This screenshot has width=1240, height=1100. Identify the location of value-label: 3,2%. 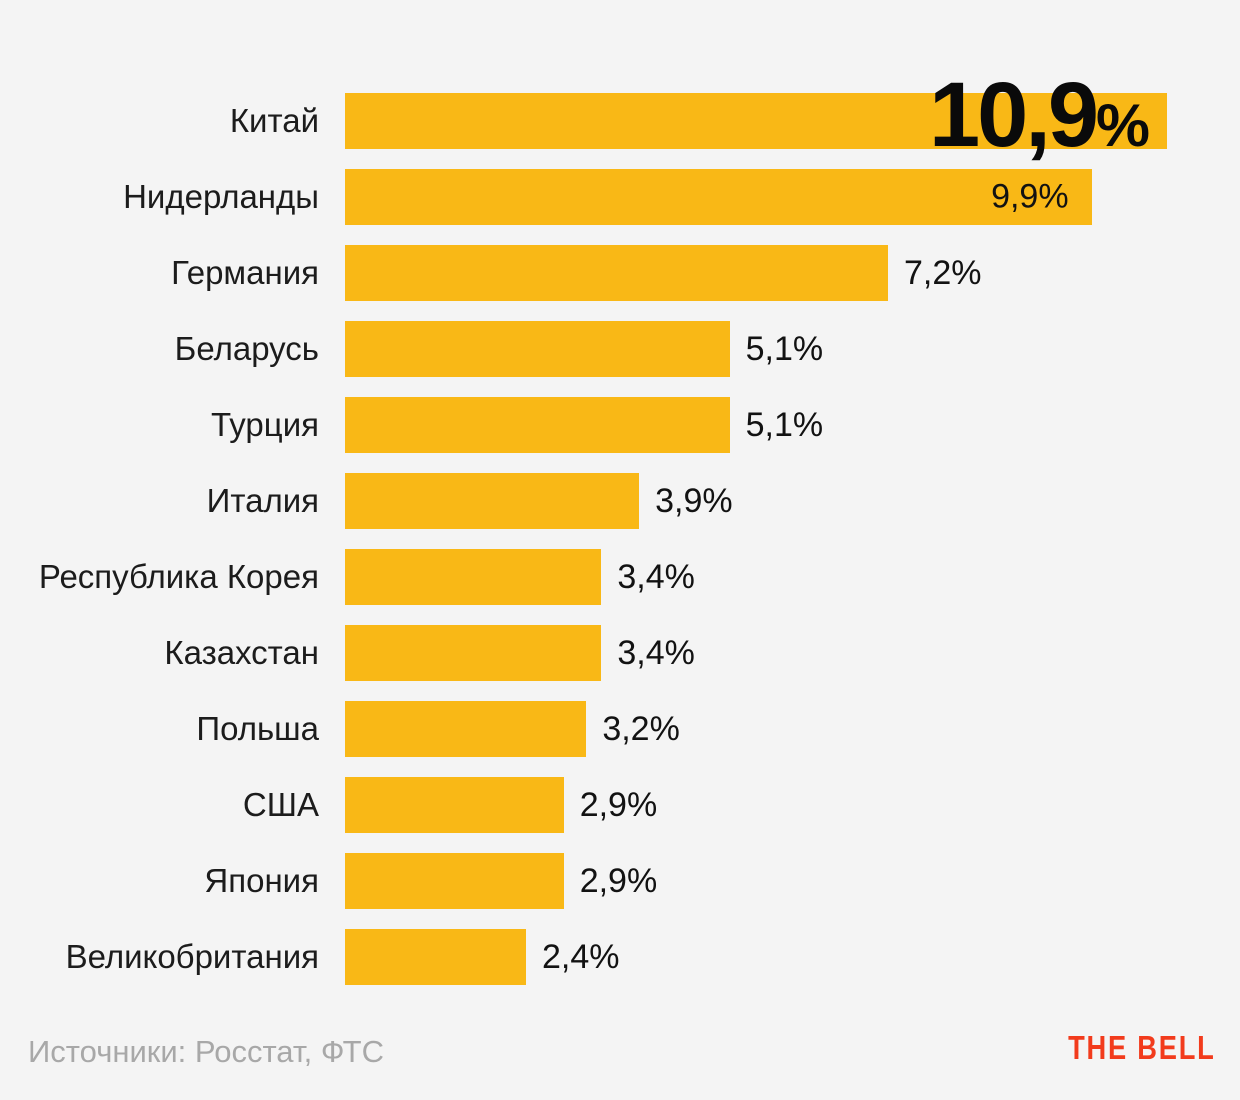
(641, 728).